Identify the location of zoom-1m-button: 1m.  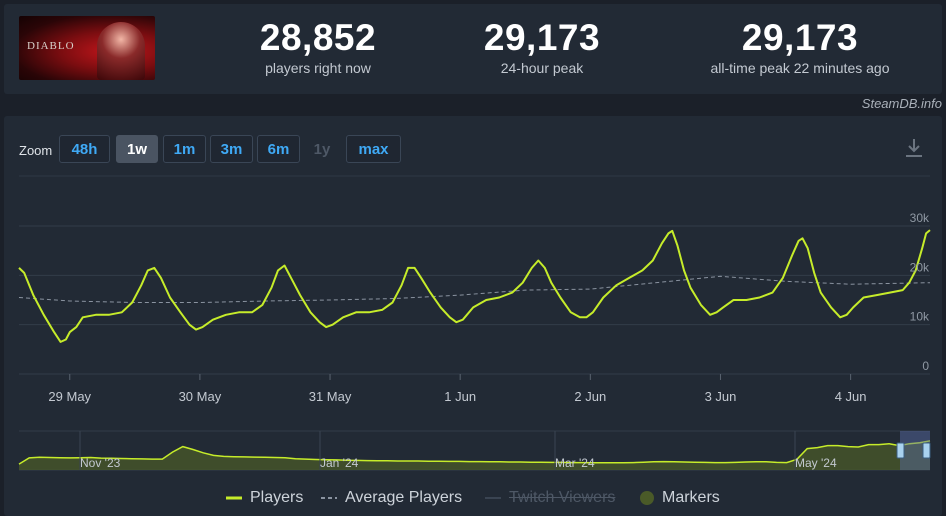
(184, 149).